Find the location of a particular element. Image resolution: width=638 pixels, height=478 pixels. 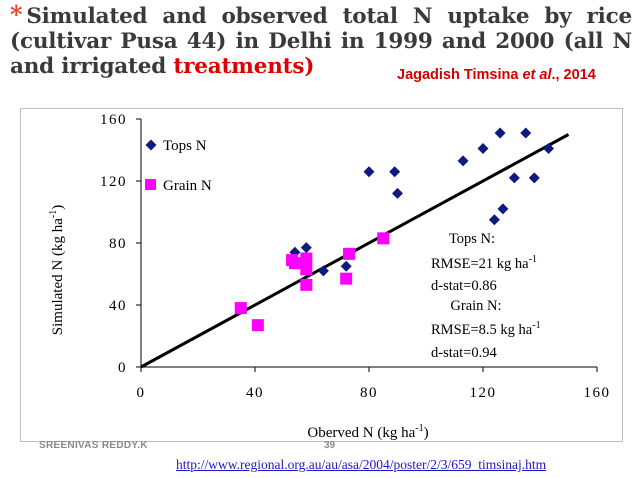

x-axis-title-close: ) is located at coordinates (426, 433).